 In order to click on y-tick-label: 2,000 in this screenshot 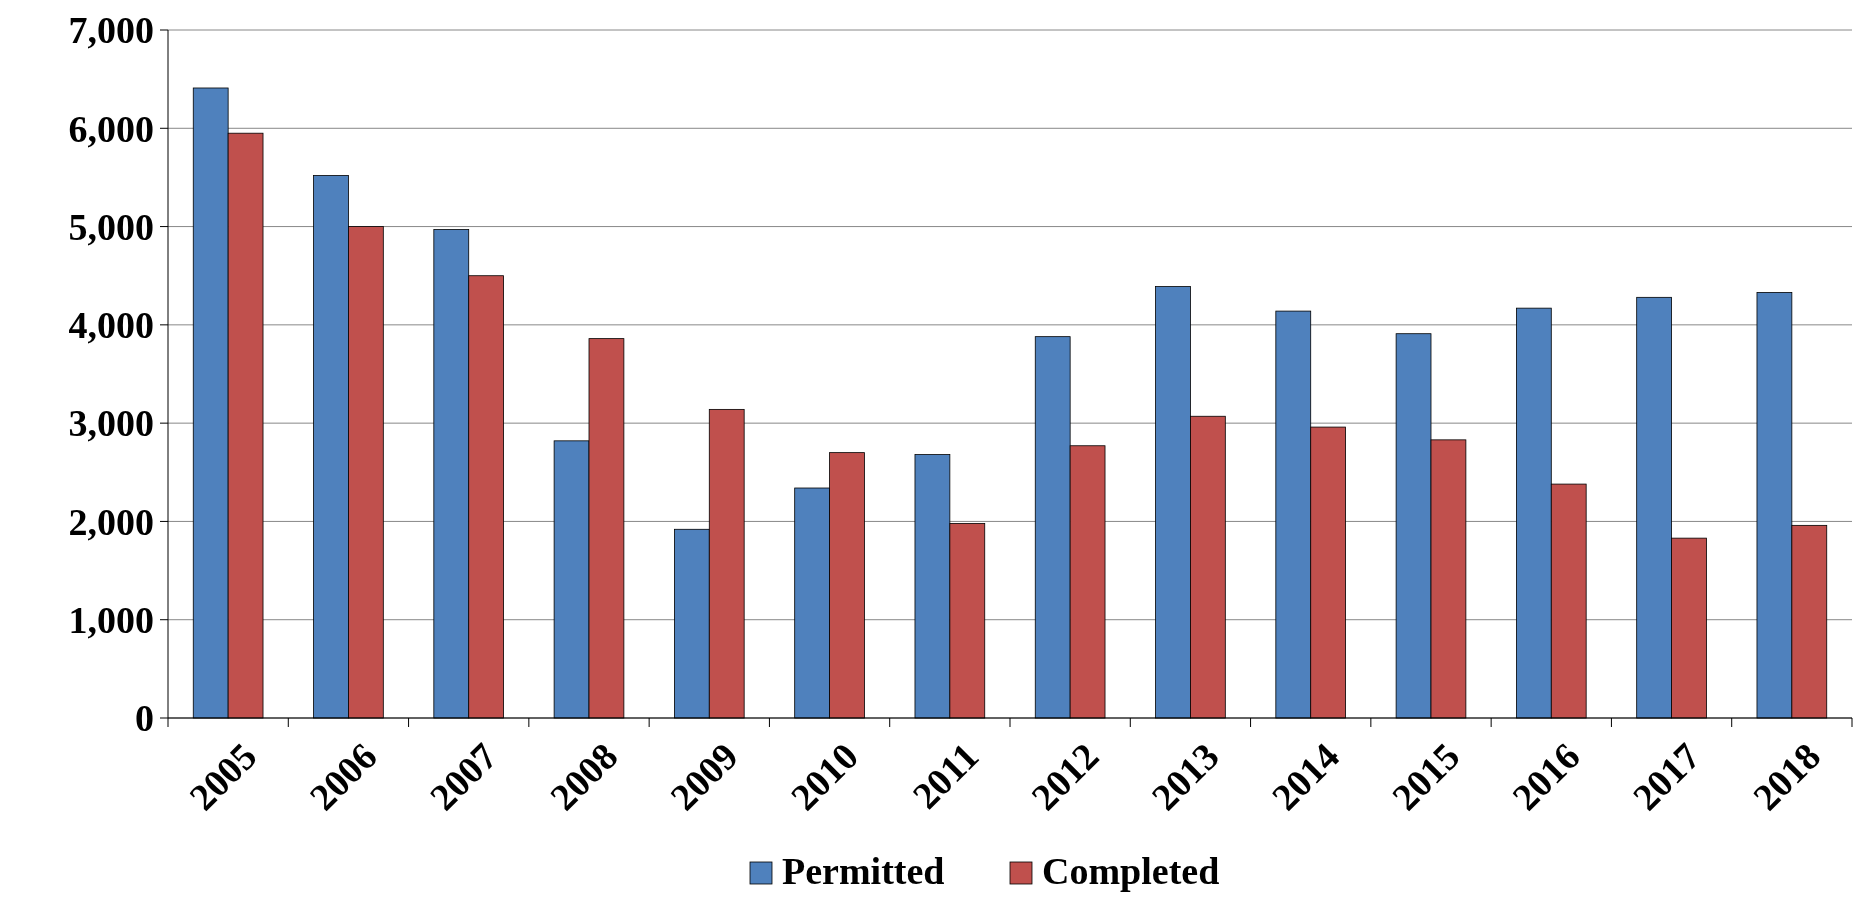, I will do `click(111, 521)`.